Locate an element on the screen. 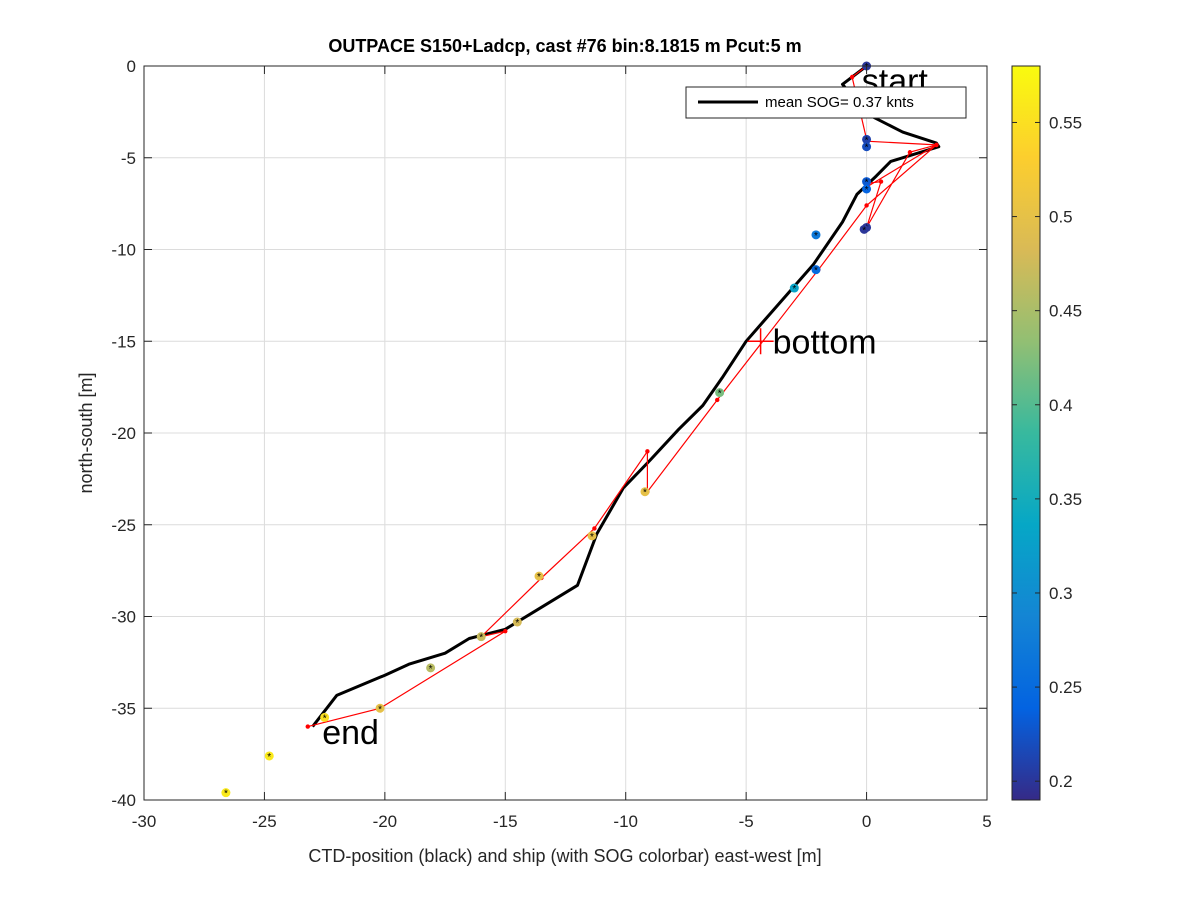 This screenshot has height=900, width=1200. y-tick-label: -25 is located at coordinates (123, 525).